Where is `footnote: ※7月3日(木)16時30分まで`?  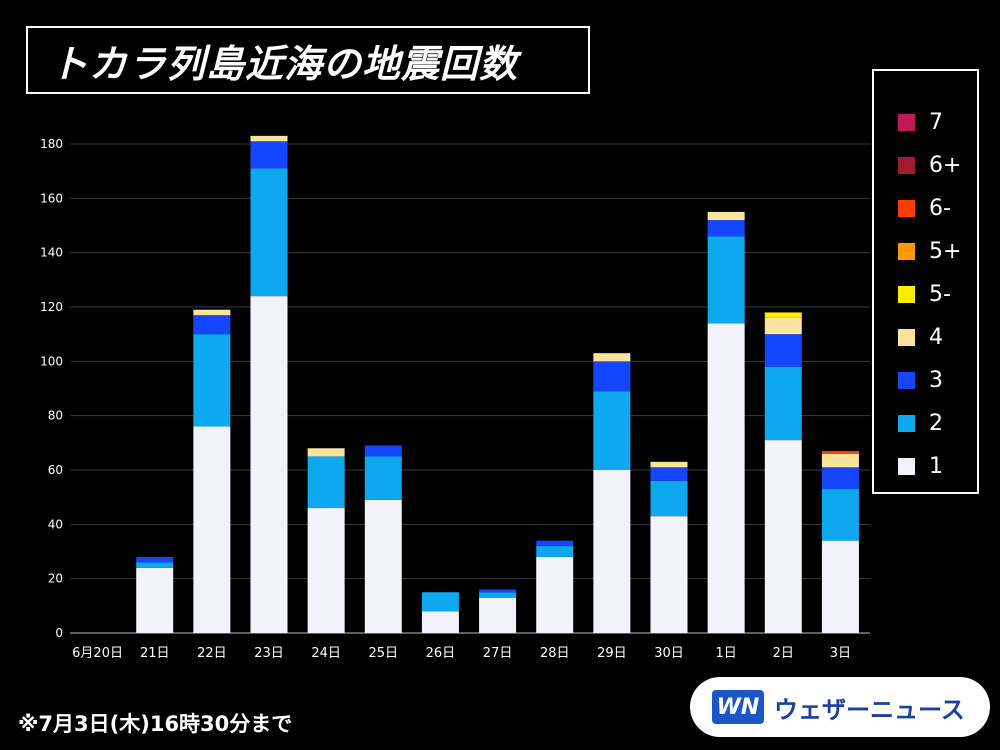
footnote: ※7月3日(木)16時30分まで is located at coordinates (155, 724).